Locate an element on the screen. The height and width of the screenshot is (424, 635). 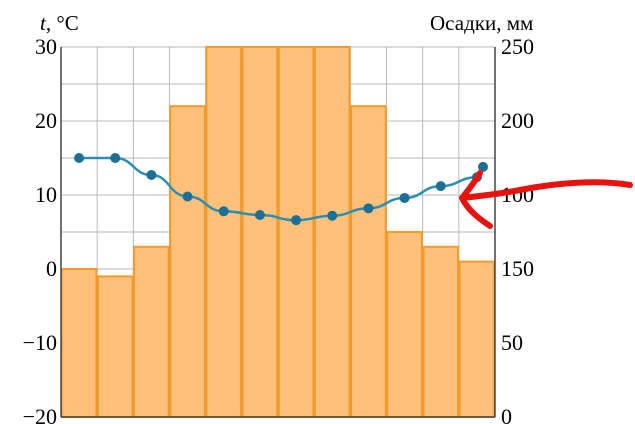
left-axis-ticks: −20 −10 0 10 20 30 is located at coordinates (40, 229).